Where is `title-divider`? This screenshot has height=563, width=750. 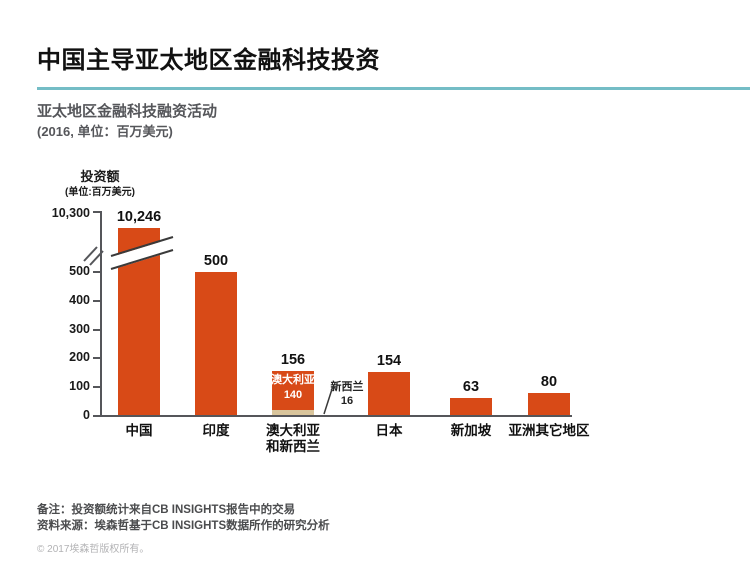
title-divider is located at coordinates (393, 88).